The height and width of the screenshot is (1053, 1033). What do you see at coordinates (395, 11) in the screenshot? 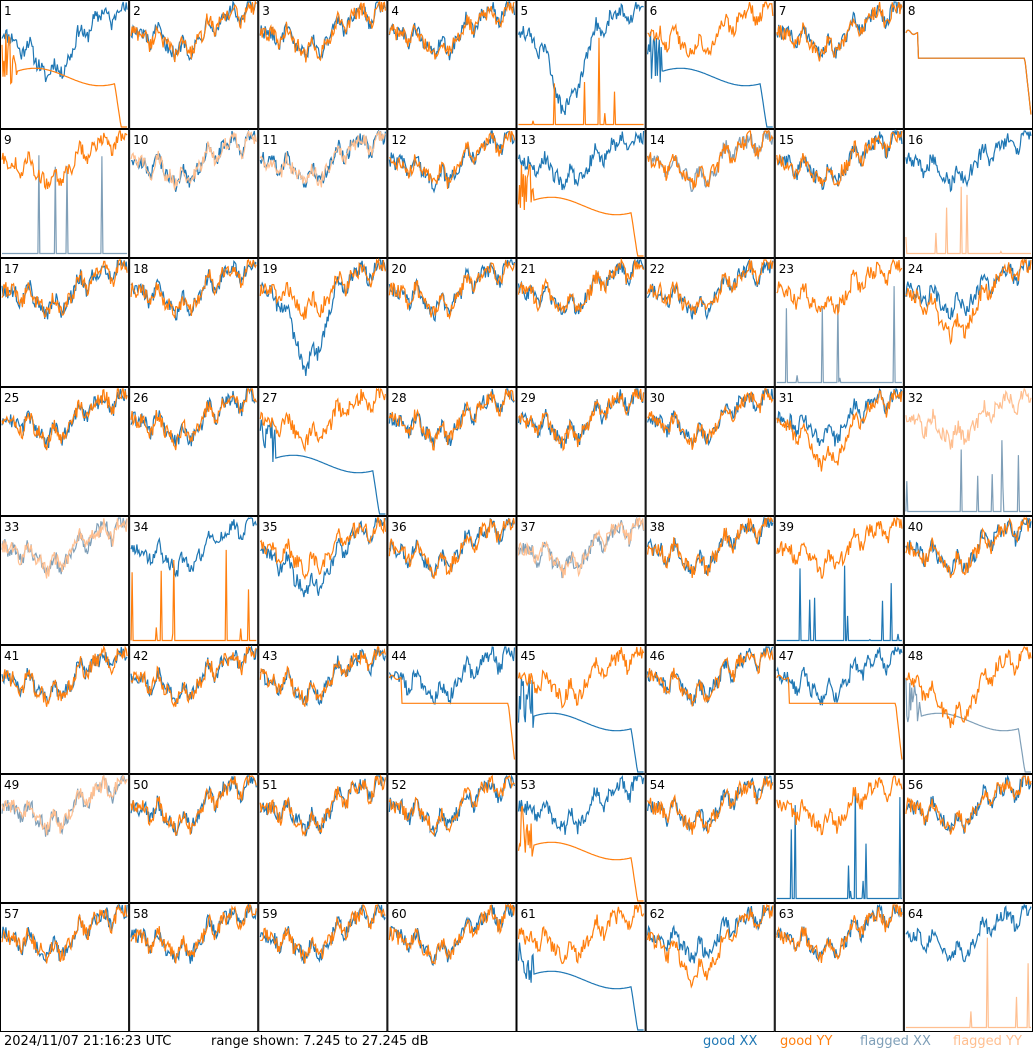
I see `panel-number: 4` at bounding box center [395, 11].